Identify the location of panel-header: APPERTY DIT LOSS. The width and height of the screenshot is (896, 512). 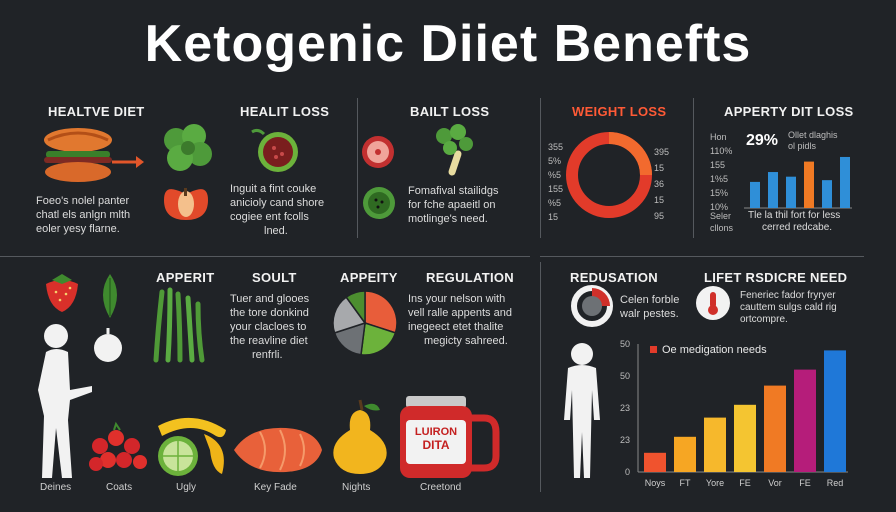
(789, 111).